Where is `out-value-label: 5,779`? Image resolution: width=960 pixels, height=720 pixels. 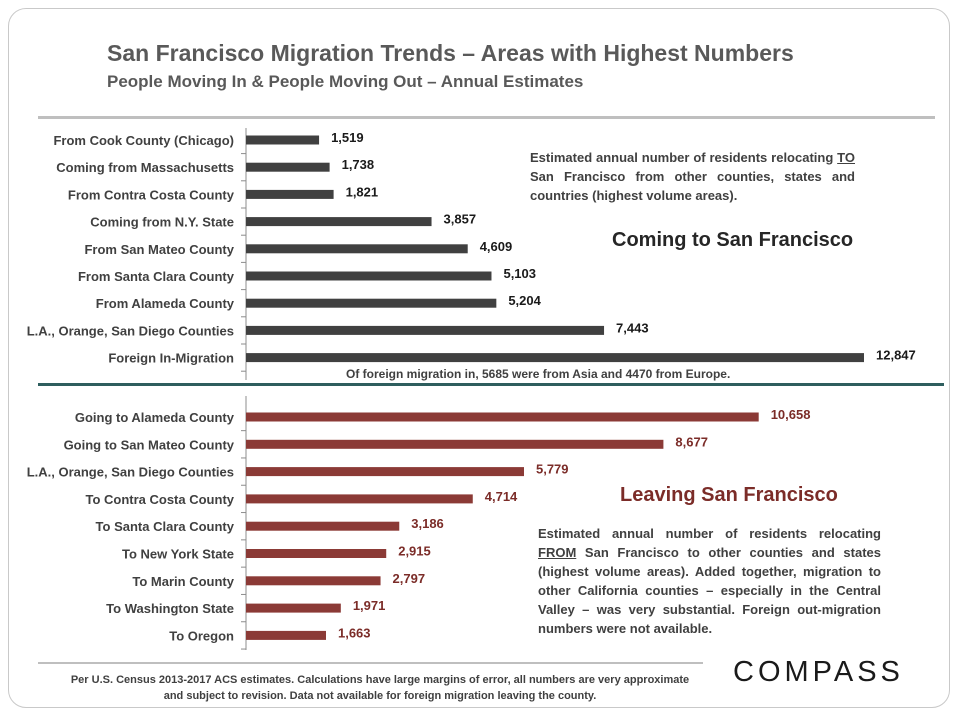 out-value-label: 5,779 is located at coordinates (552, 469).